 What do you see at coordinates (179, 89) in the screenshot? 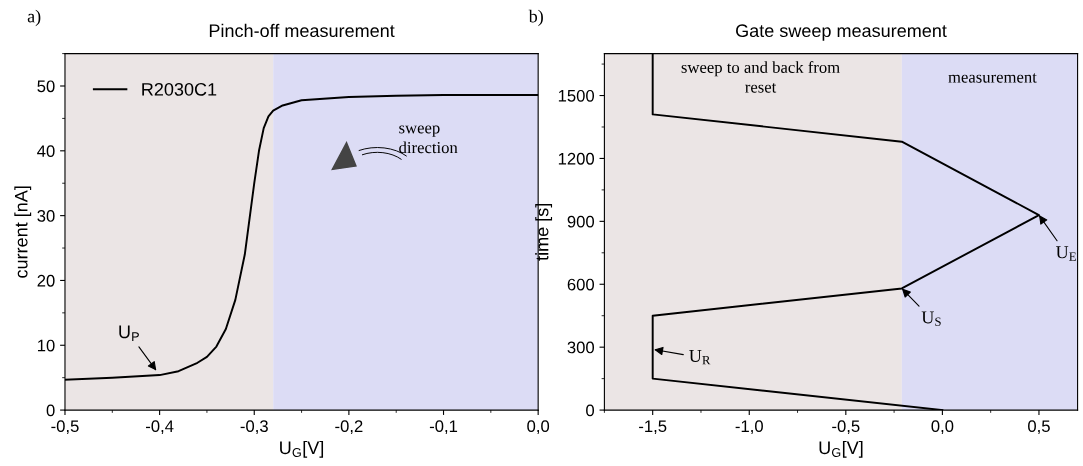
I see `legend-label: R2030C1` at bounding box center [179, 89].